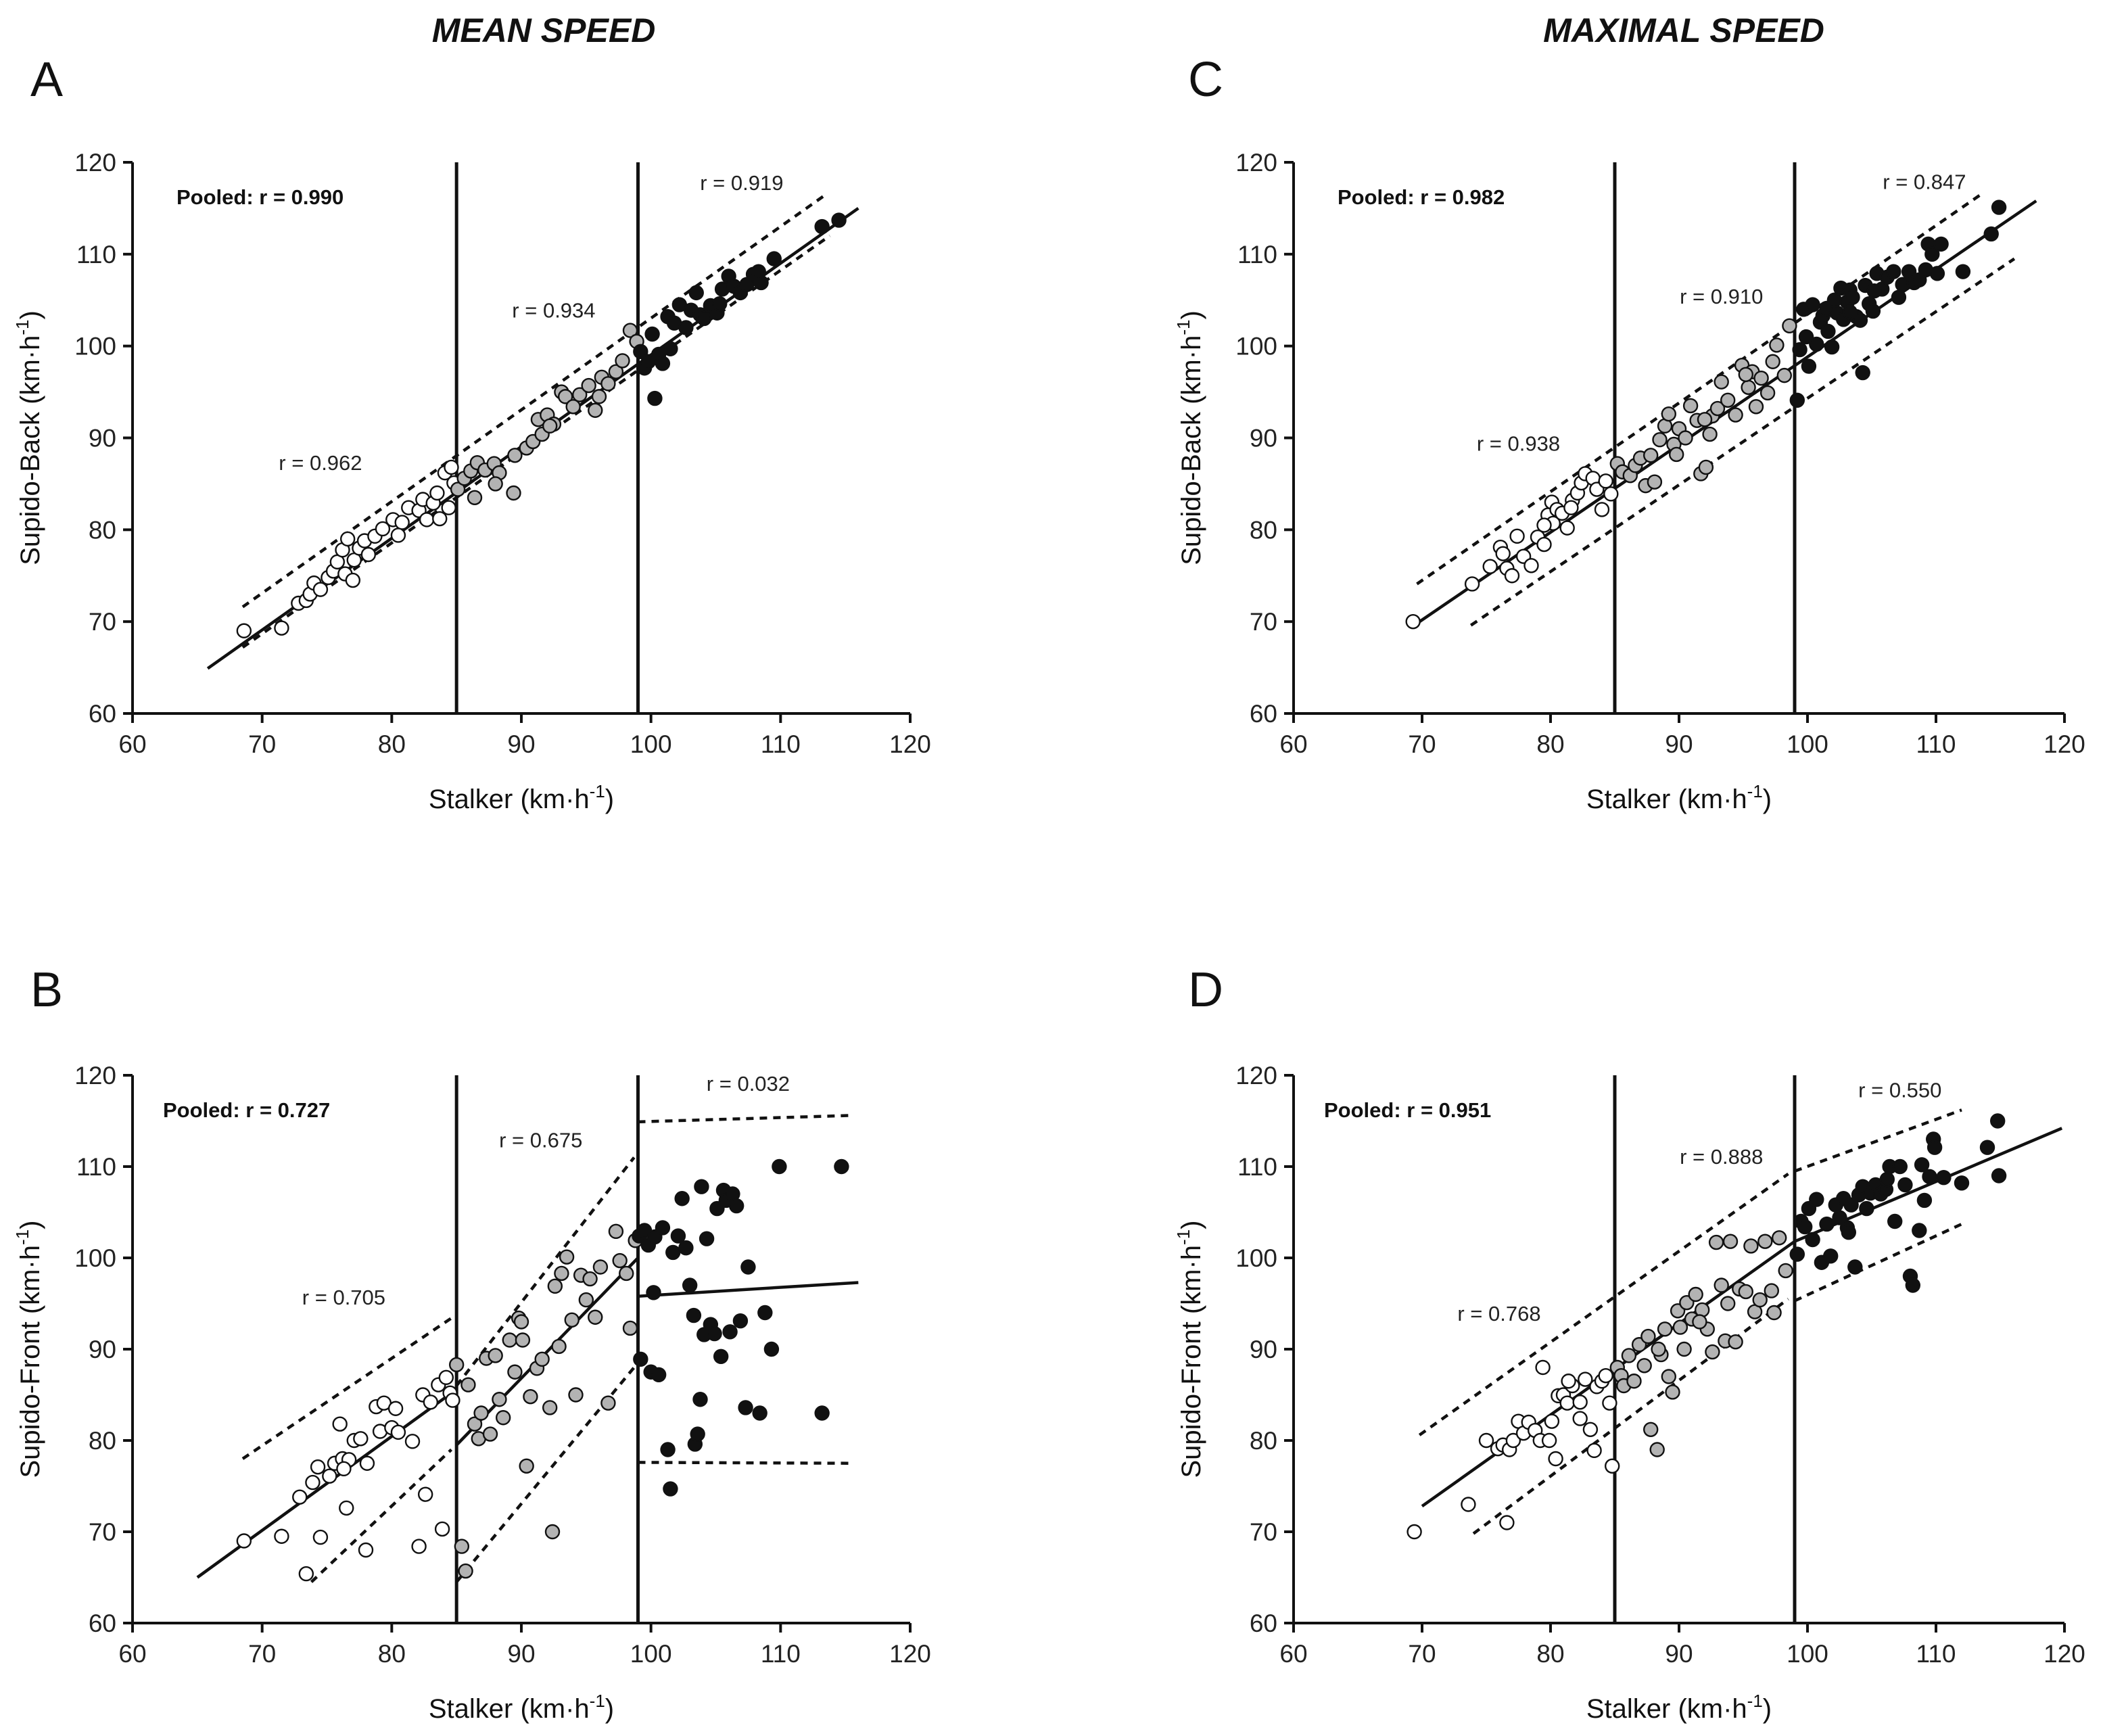 This screenshot has height=1736, width=2103. I want to click on y-axis-title: Supido-Front (km·h-1), so click(28, 1349).